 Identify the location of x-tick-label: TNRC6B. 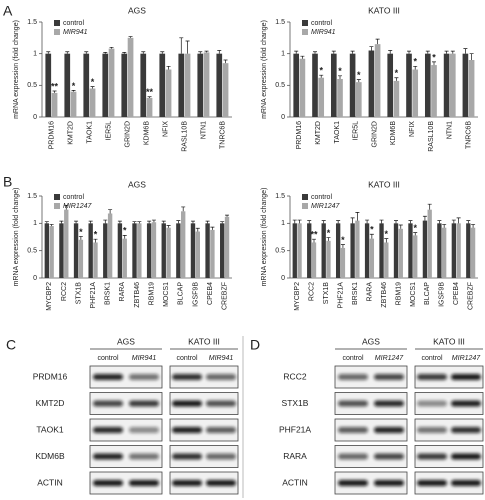
(222, 135).